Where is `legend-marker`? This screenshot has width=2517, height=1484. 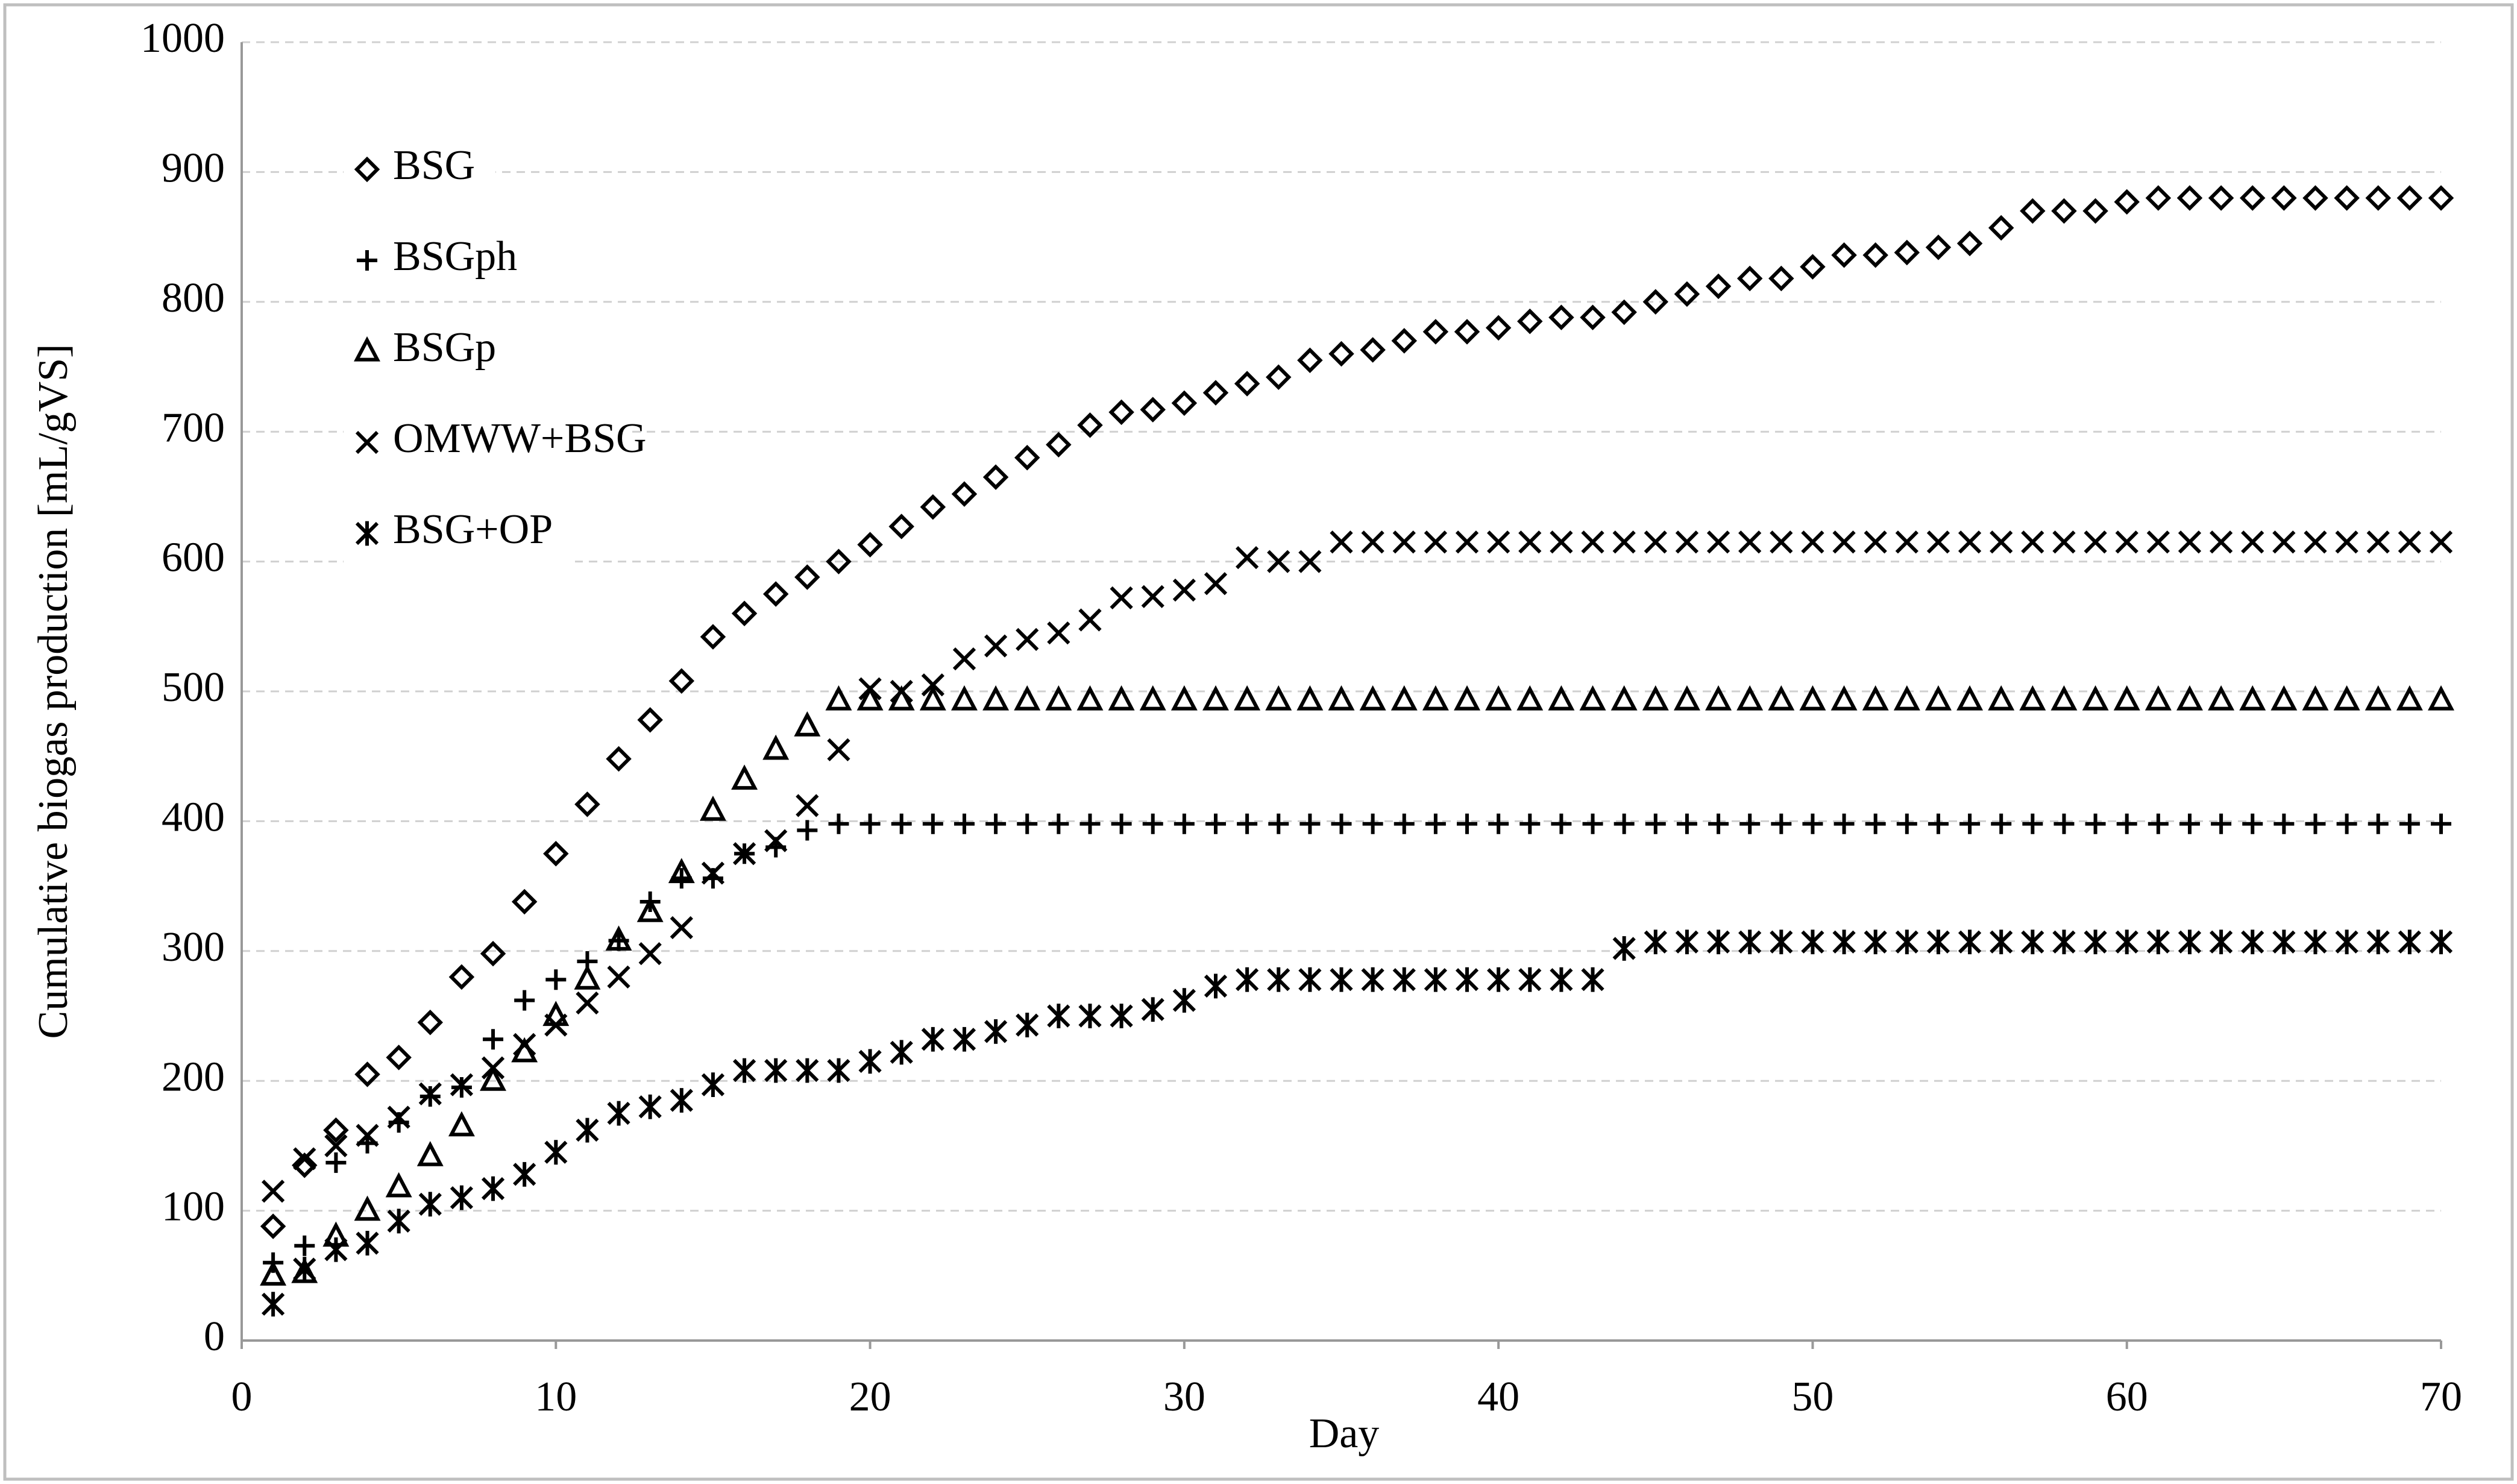 legend-marker is located at coordinates (367, 169).